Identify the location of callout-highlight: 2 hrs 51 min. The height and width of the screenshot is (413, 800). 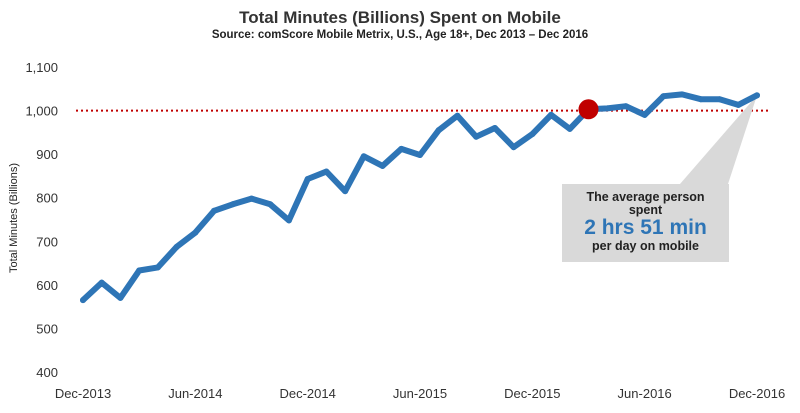
(645, 227).